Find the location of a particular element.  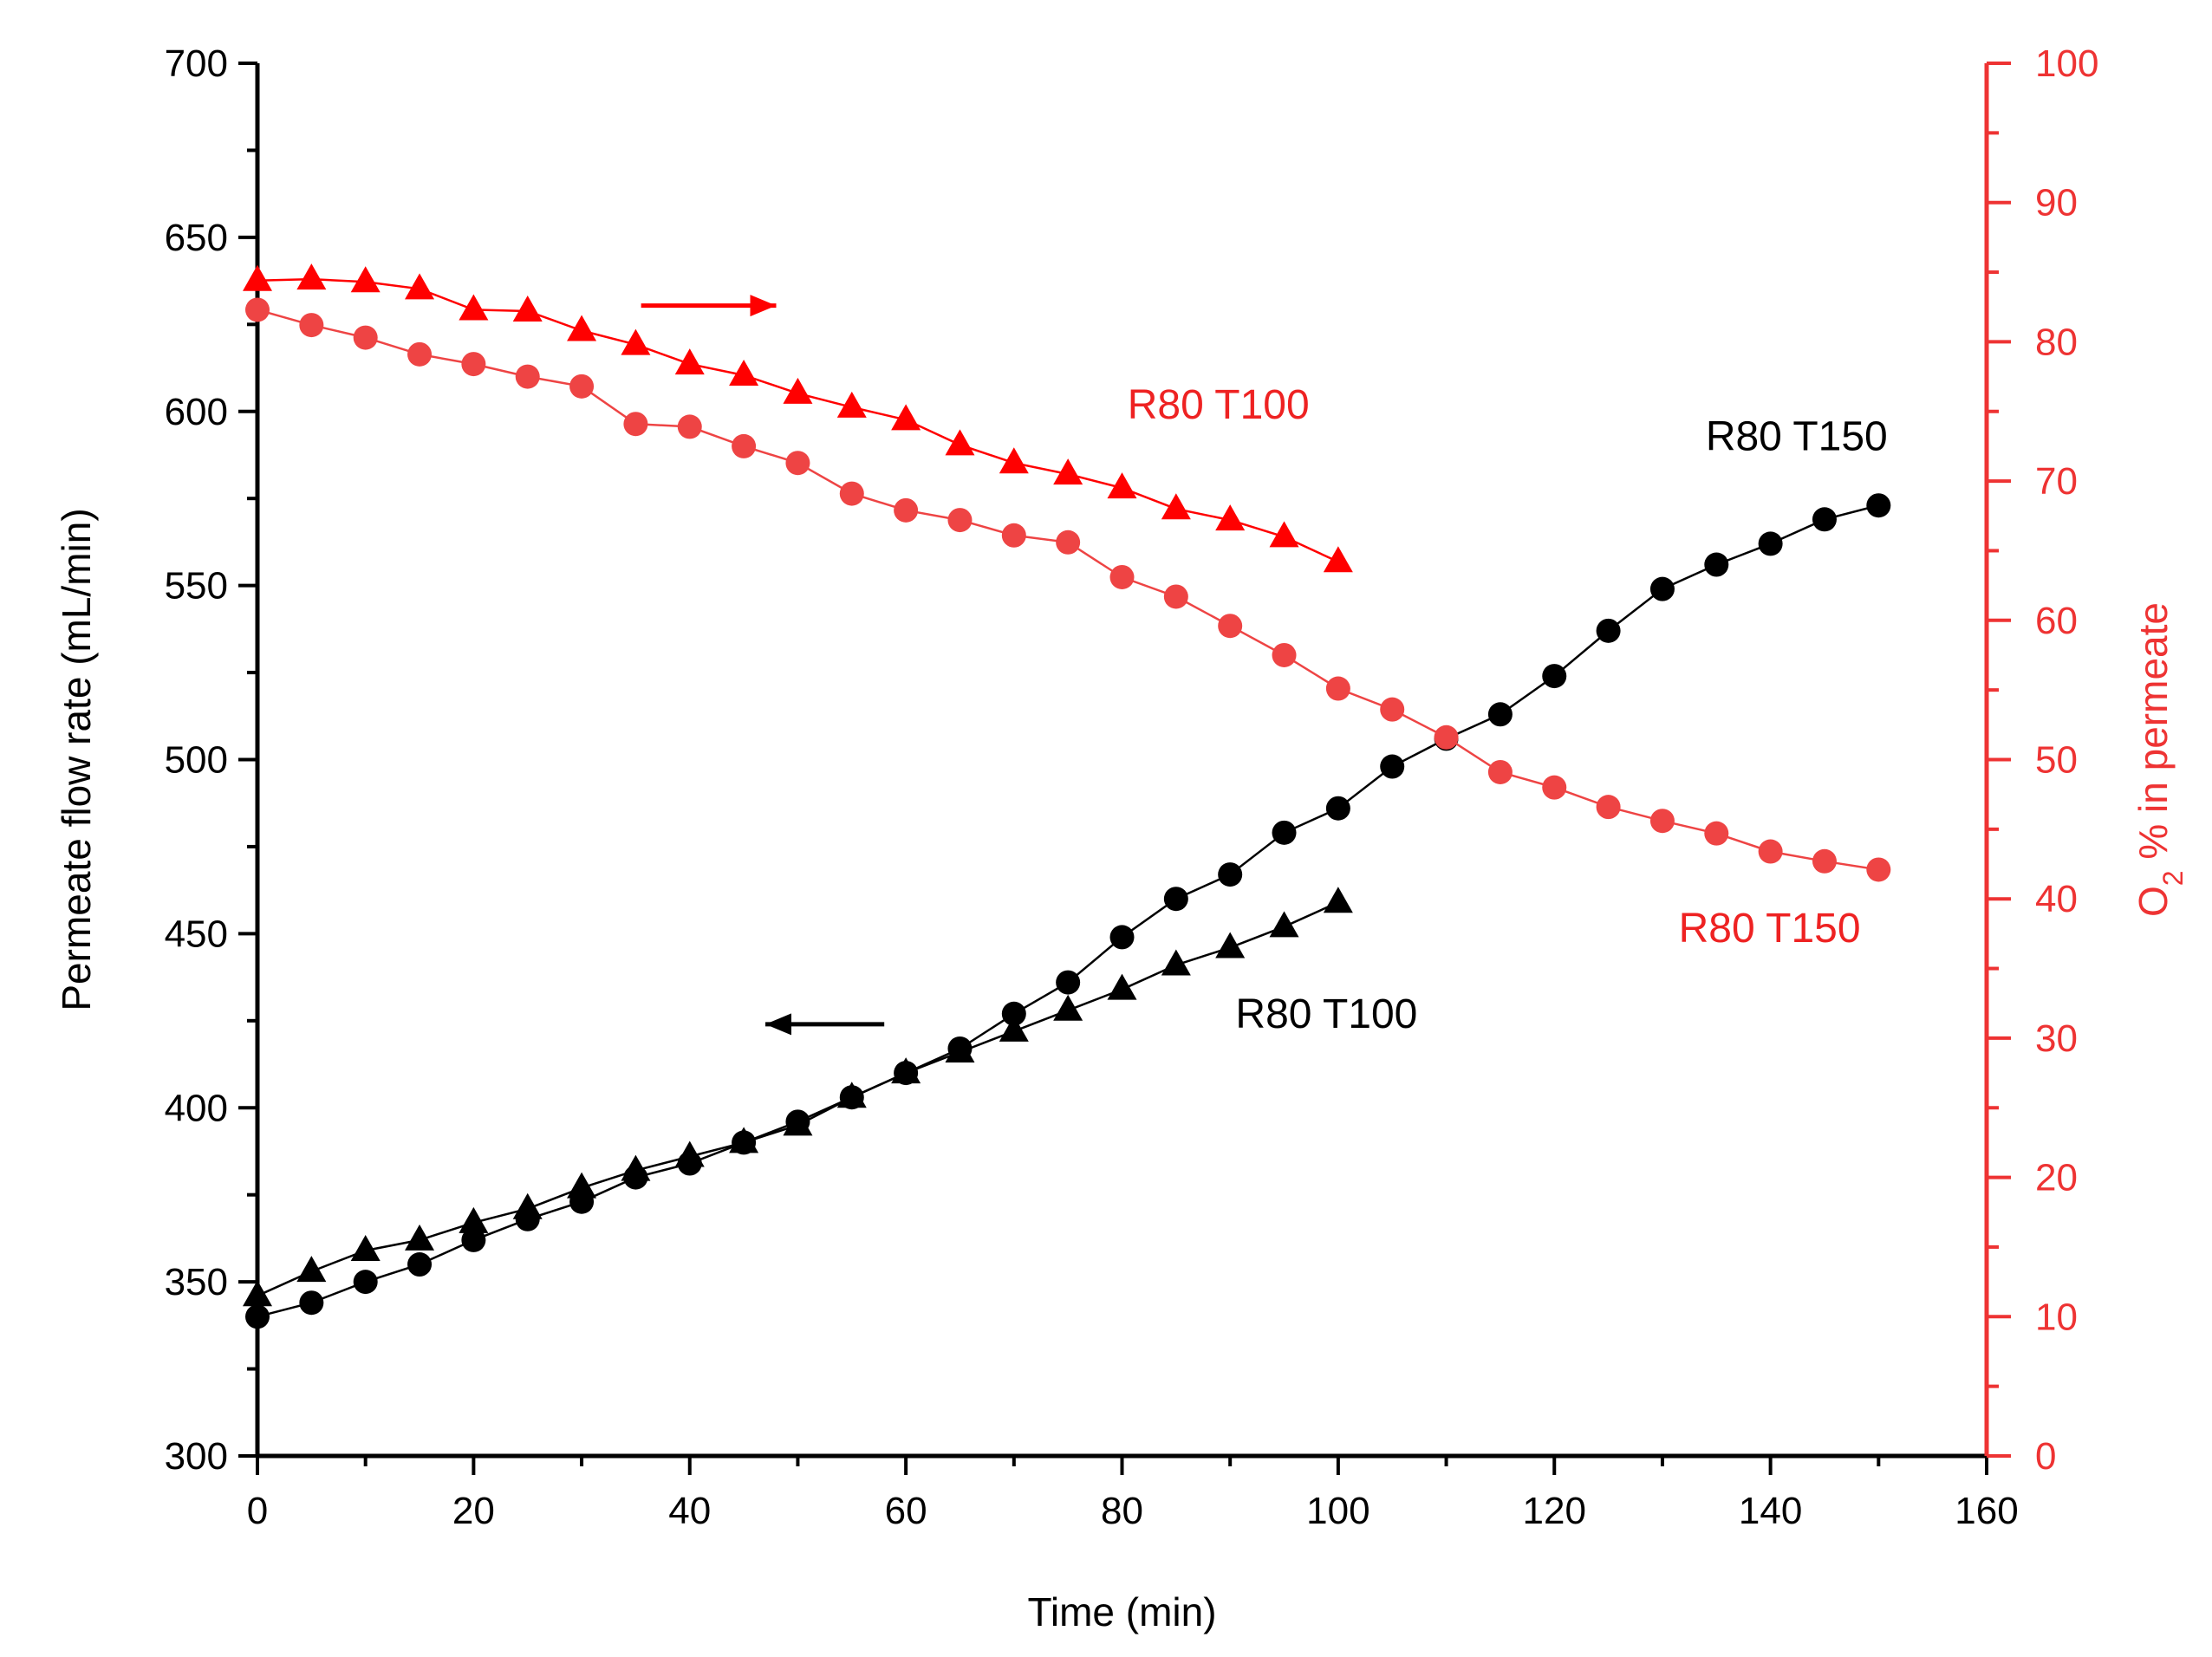

x-tick-label: 80 is located at coordinates (1122, 1511).